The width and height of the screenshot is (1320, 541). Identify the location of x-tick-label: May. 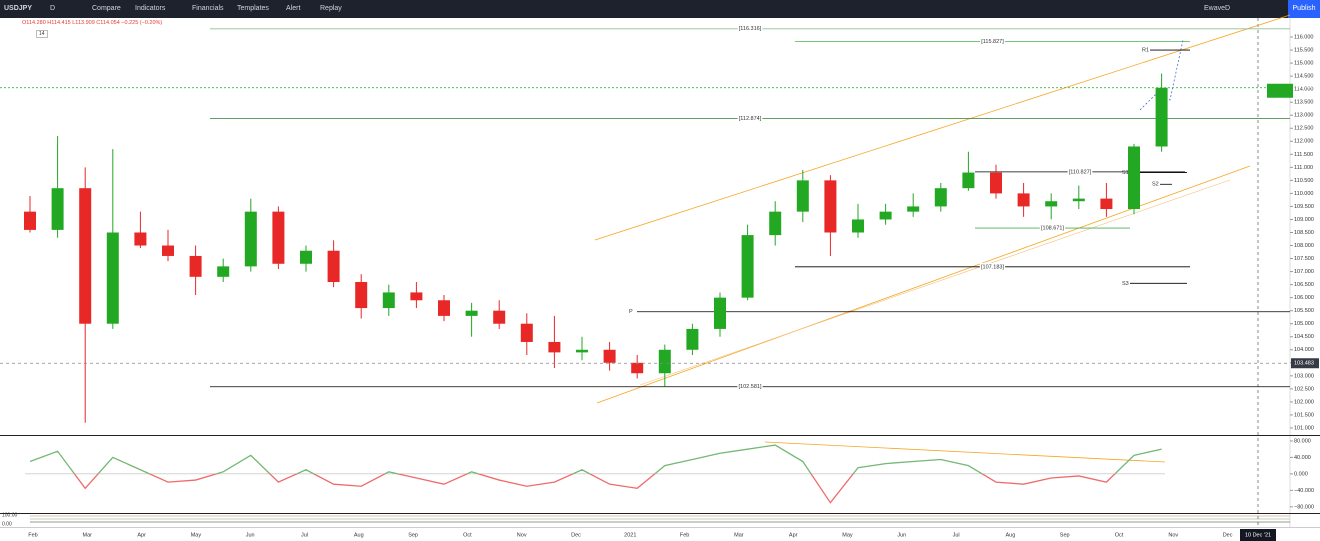
(196, 535).